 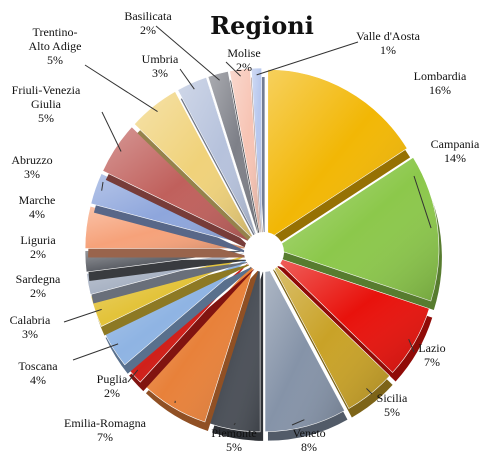 I want to click on slice-molise, so click(x=246, y=158).